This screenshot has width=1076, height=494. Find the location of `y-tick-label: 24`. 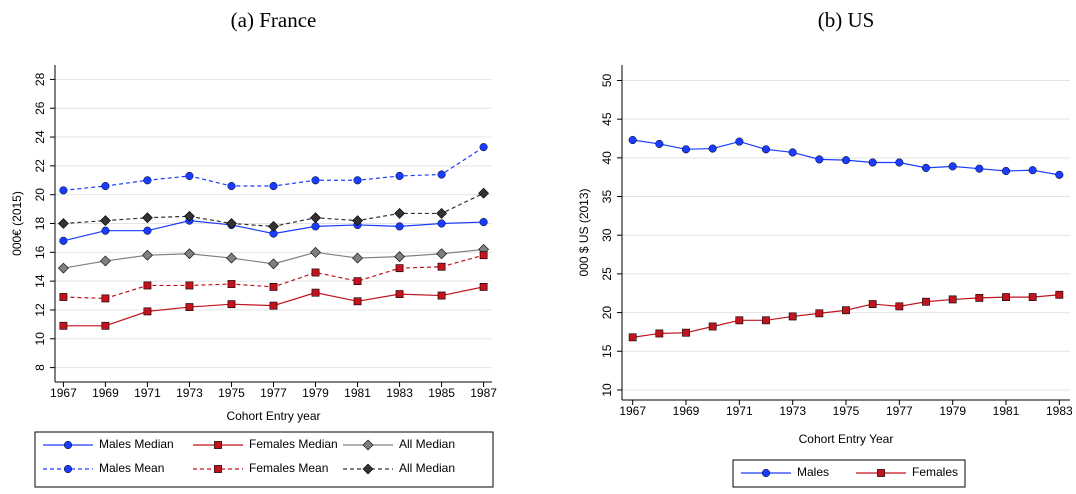

y-tick-label: 24 is located at coordinates (40, 137).